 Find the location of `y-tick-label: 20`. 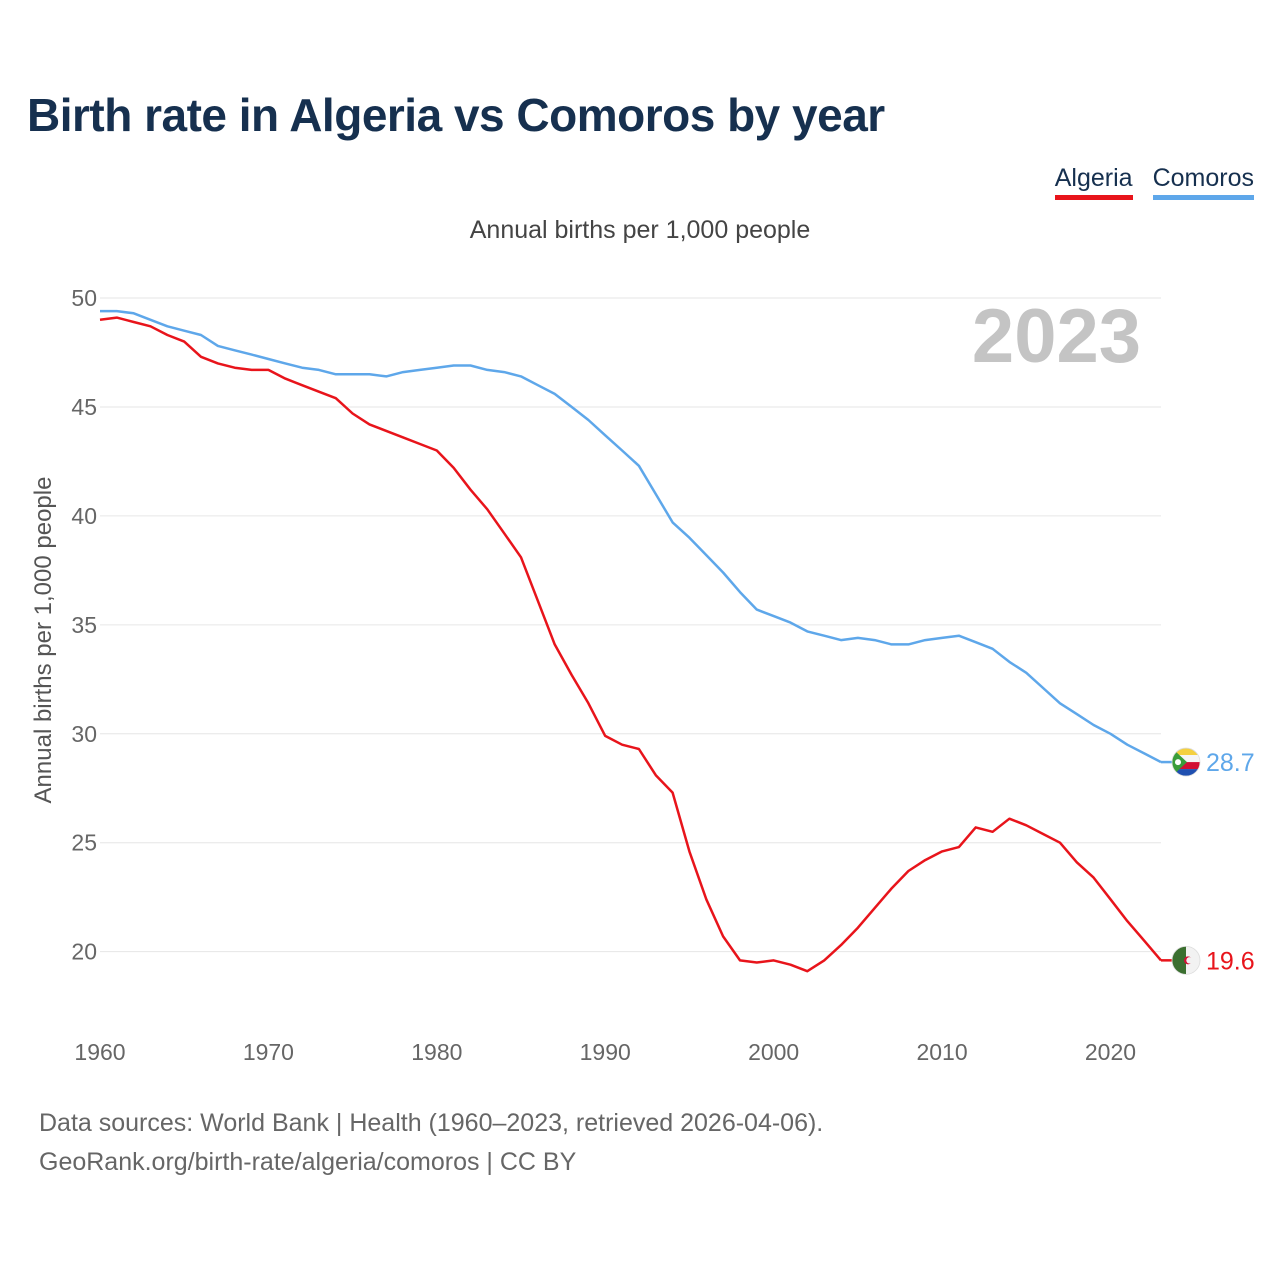

y-tick-label: 20 is located at coordinates (84, 952).